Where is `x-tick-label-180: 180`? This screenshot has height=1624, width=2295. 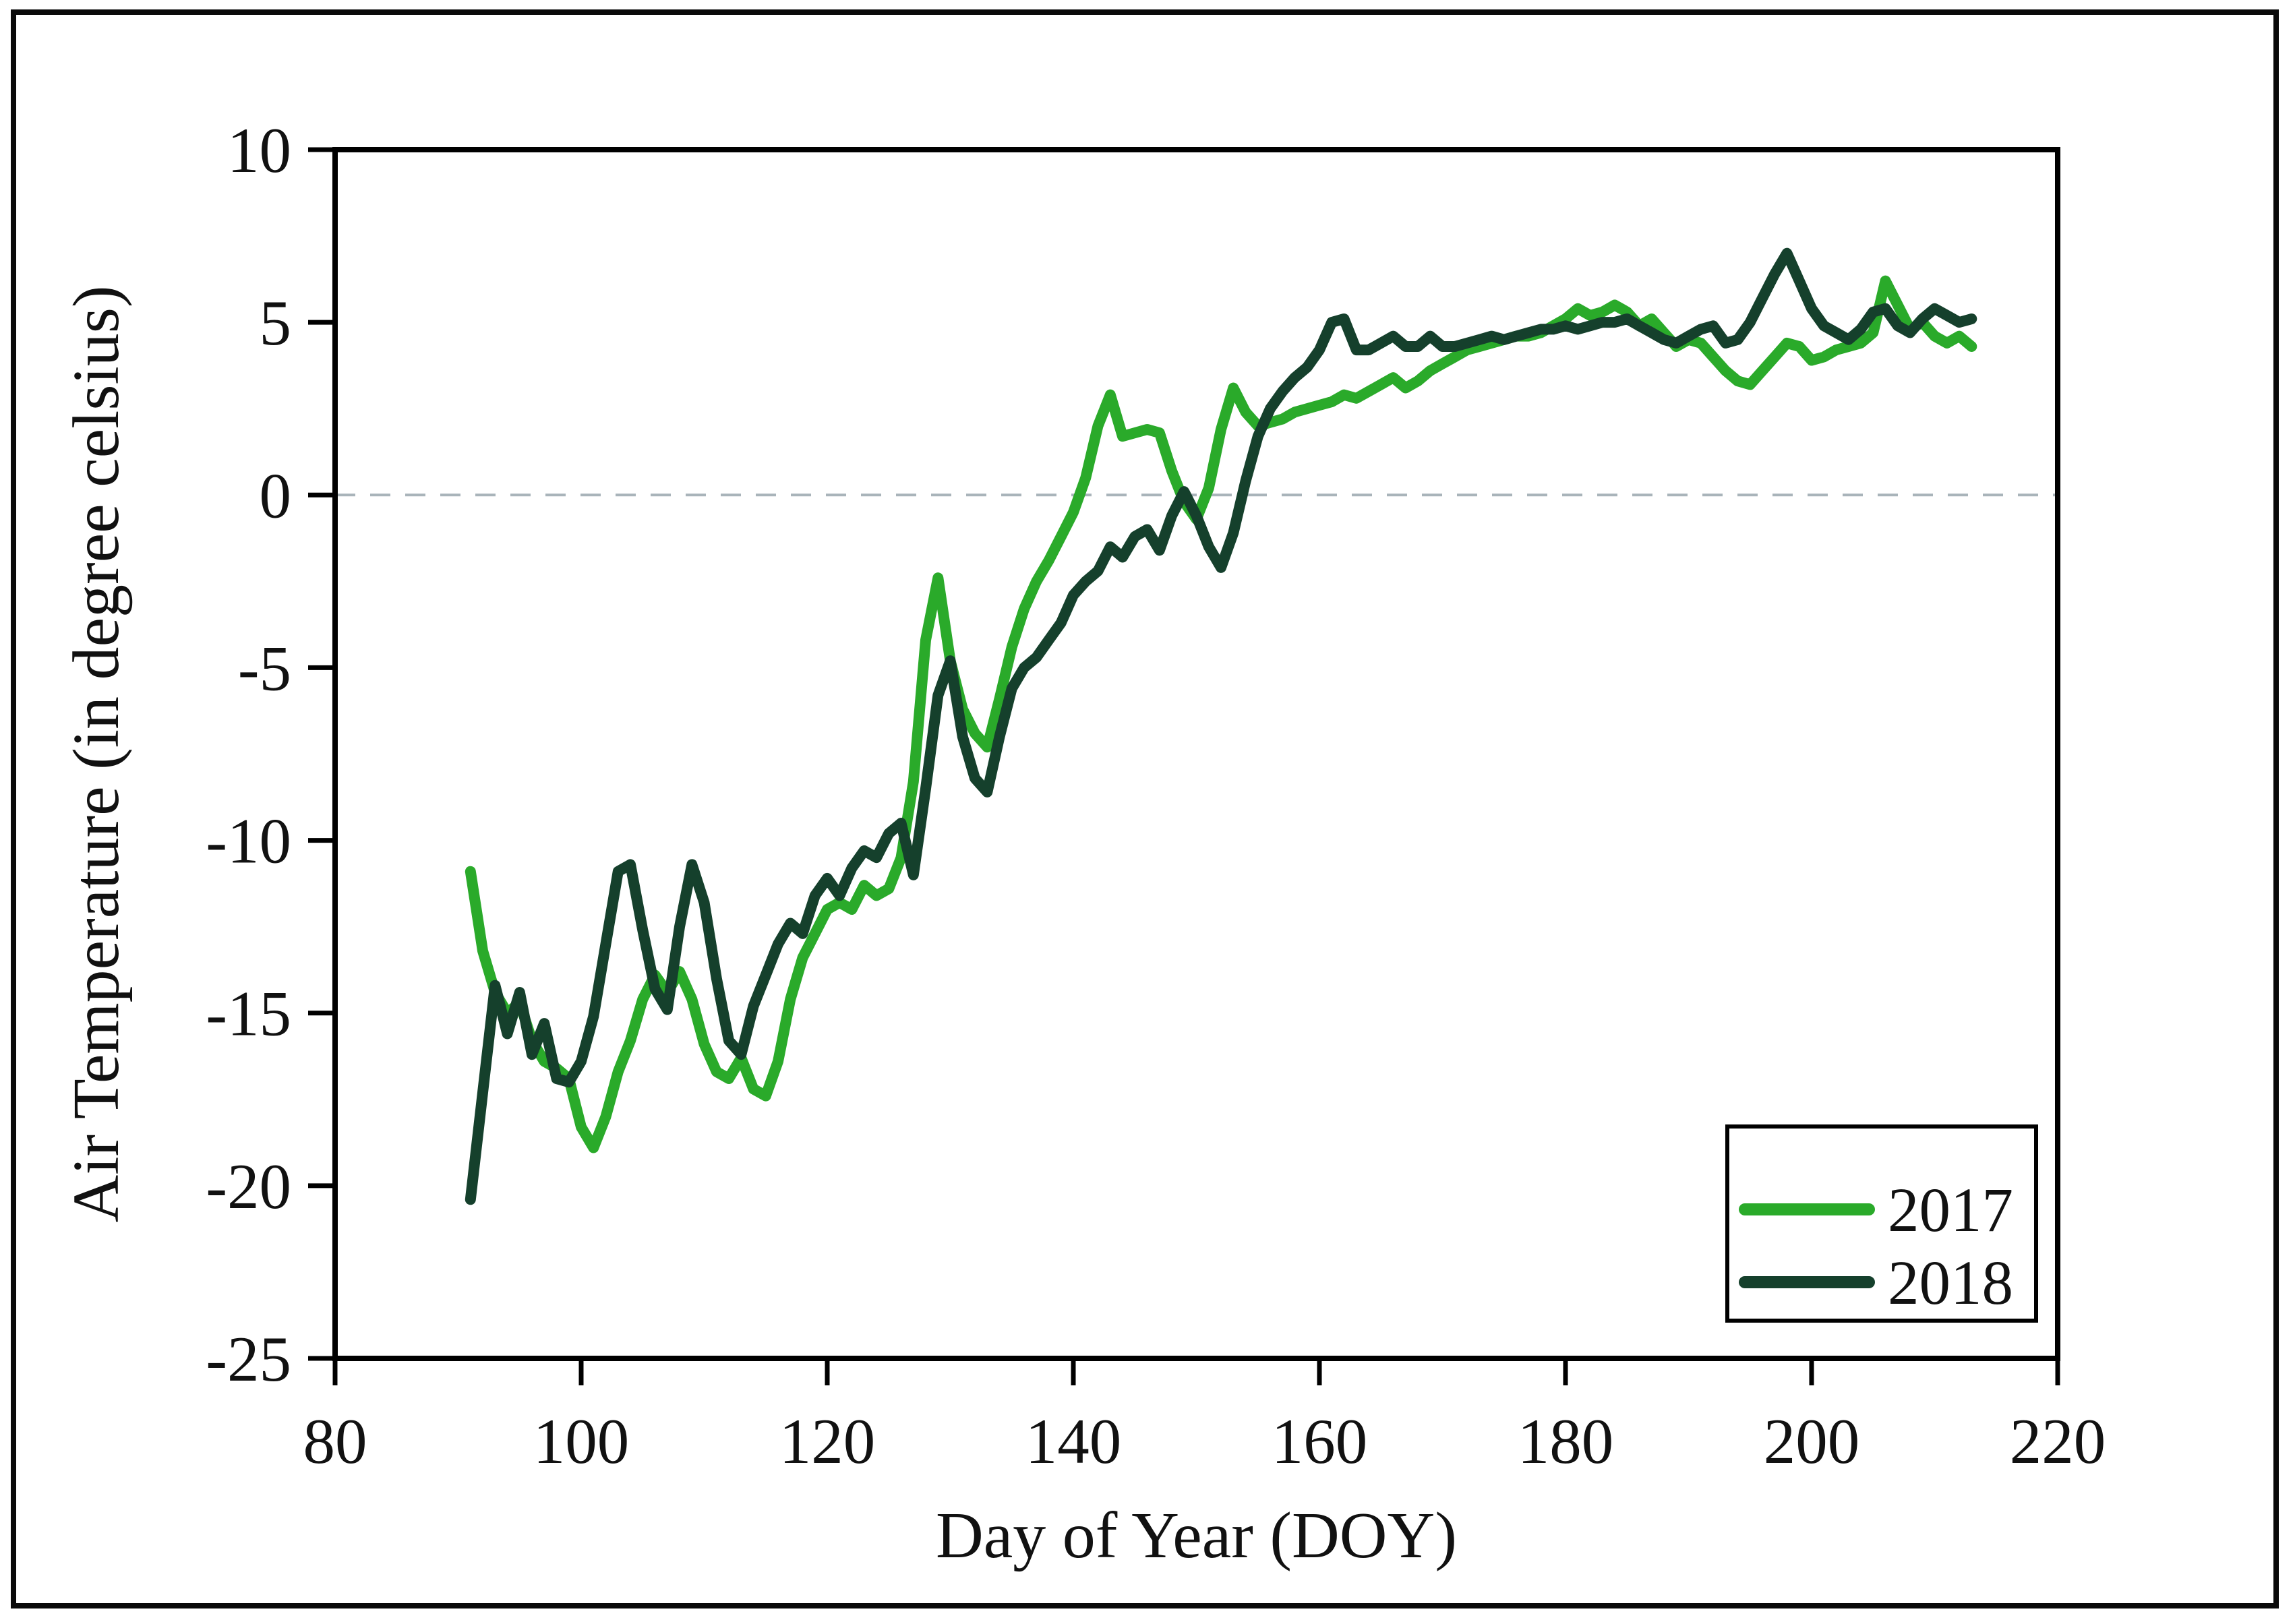
x-tick-label-180: 180 is located at coordinates (1566, 1441).